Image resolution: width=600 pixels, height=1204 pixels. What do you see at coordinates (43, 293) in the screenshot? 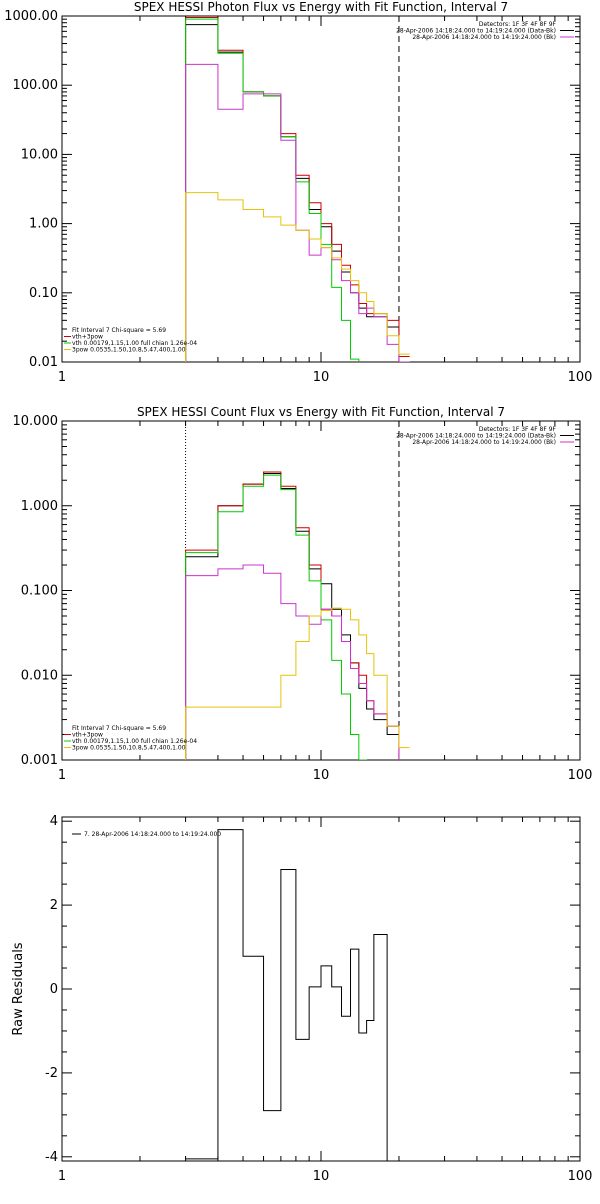
I see `y-tick-label: 0.10` at bounding box center [43, 293].